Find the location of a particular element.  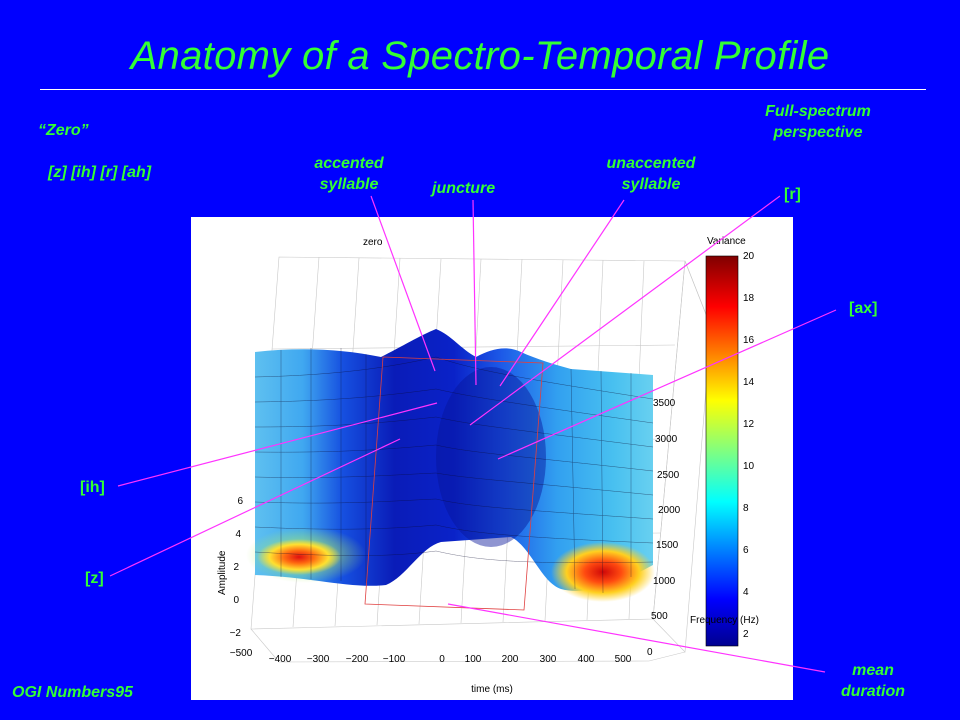

amplitude-axis-label: Amplitude is located at coordinates (222, 572).